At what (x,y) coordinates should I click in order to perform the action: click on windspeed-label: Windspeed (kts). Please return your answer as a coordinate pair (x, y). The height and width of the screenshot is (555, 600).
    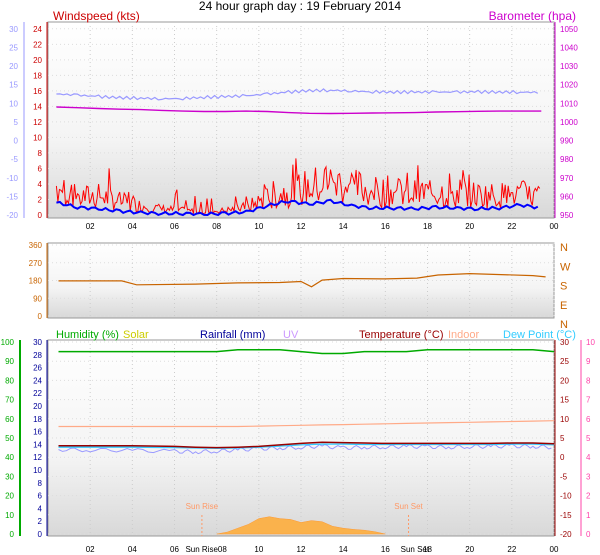
    Looking at the image, I should click on (96, 16).